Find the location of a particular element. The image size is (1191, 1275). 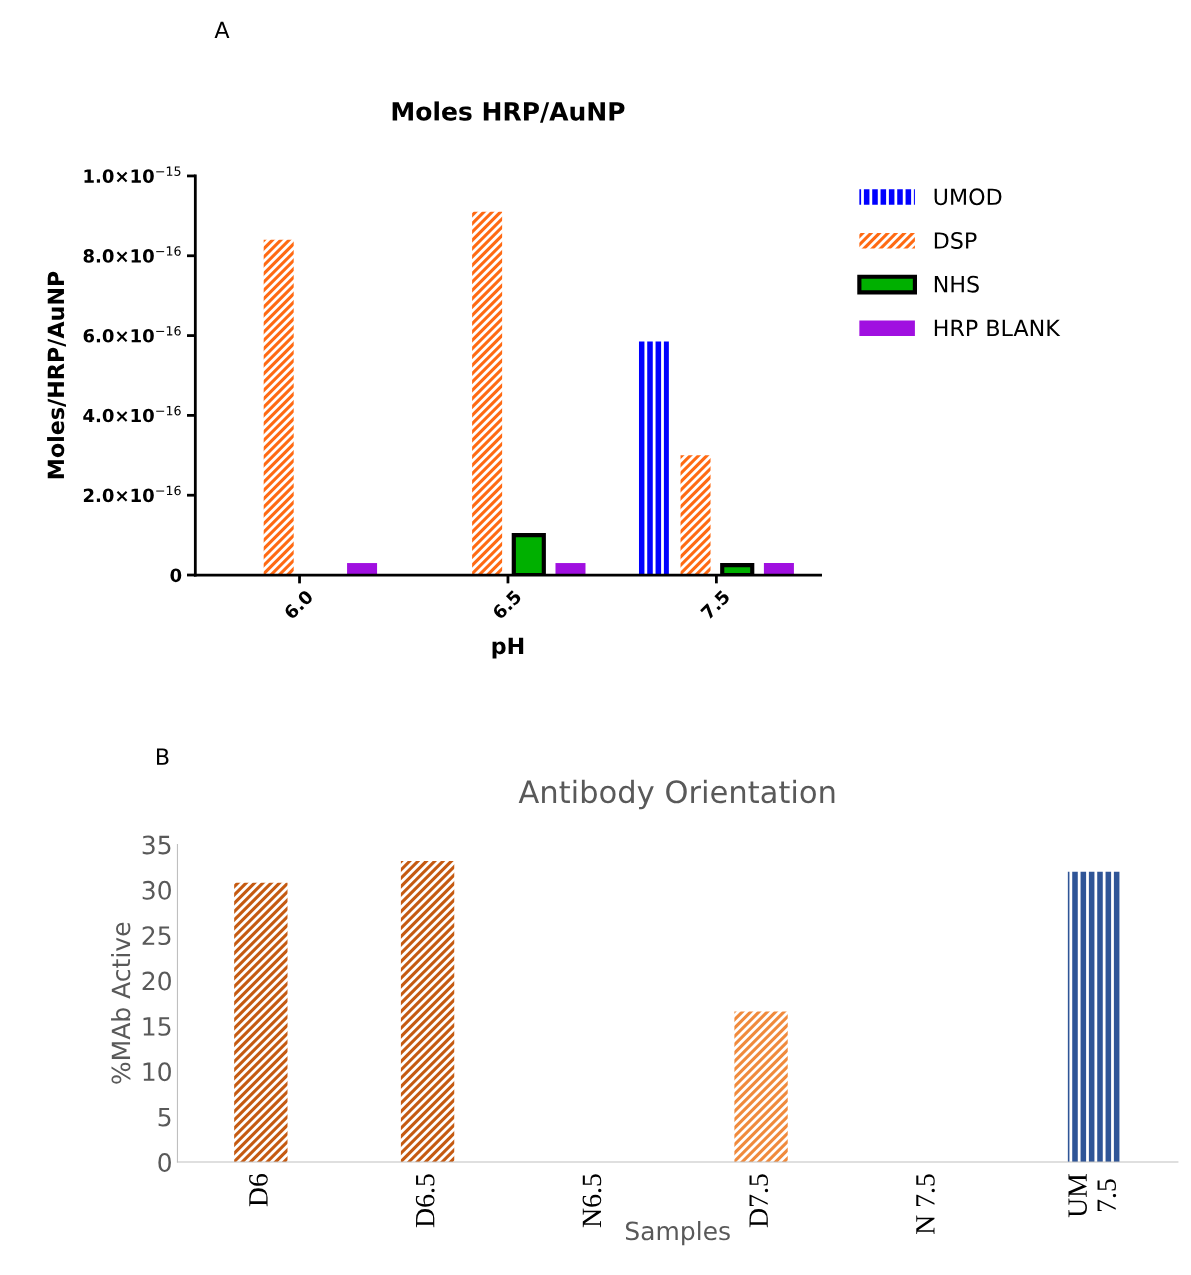

y-axis-title: %MAb Active is located at coordinates (121, 1003).